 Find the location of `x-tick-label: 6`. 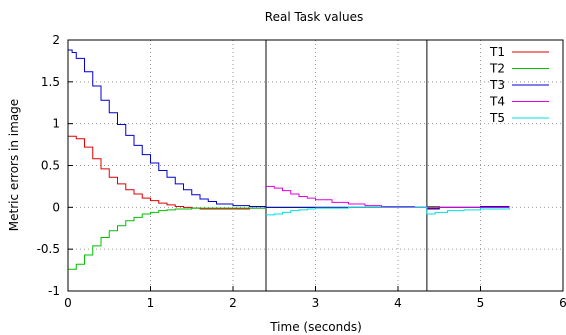

x-tick-label: 6 is located at coordinates (562, 303).